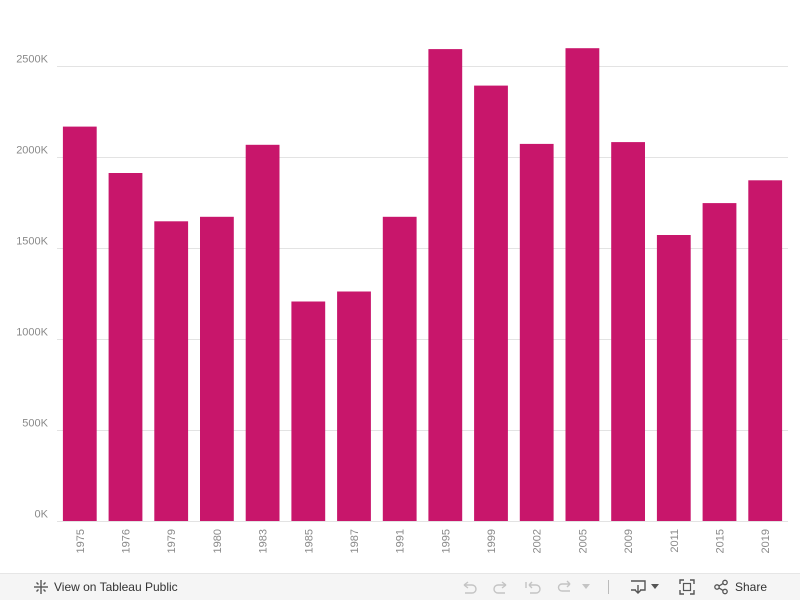 The image size is (800, 600). Describe the element at coordinates (309, 541) in the screenshot. I see `x-tick-label: 1985` at that location.